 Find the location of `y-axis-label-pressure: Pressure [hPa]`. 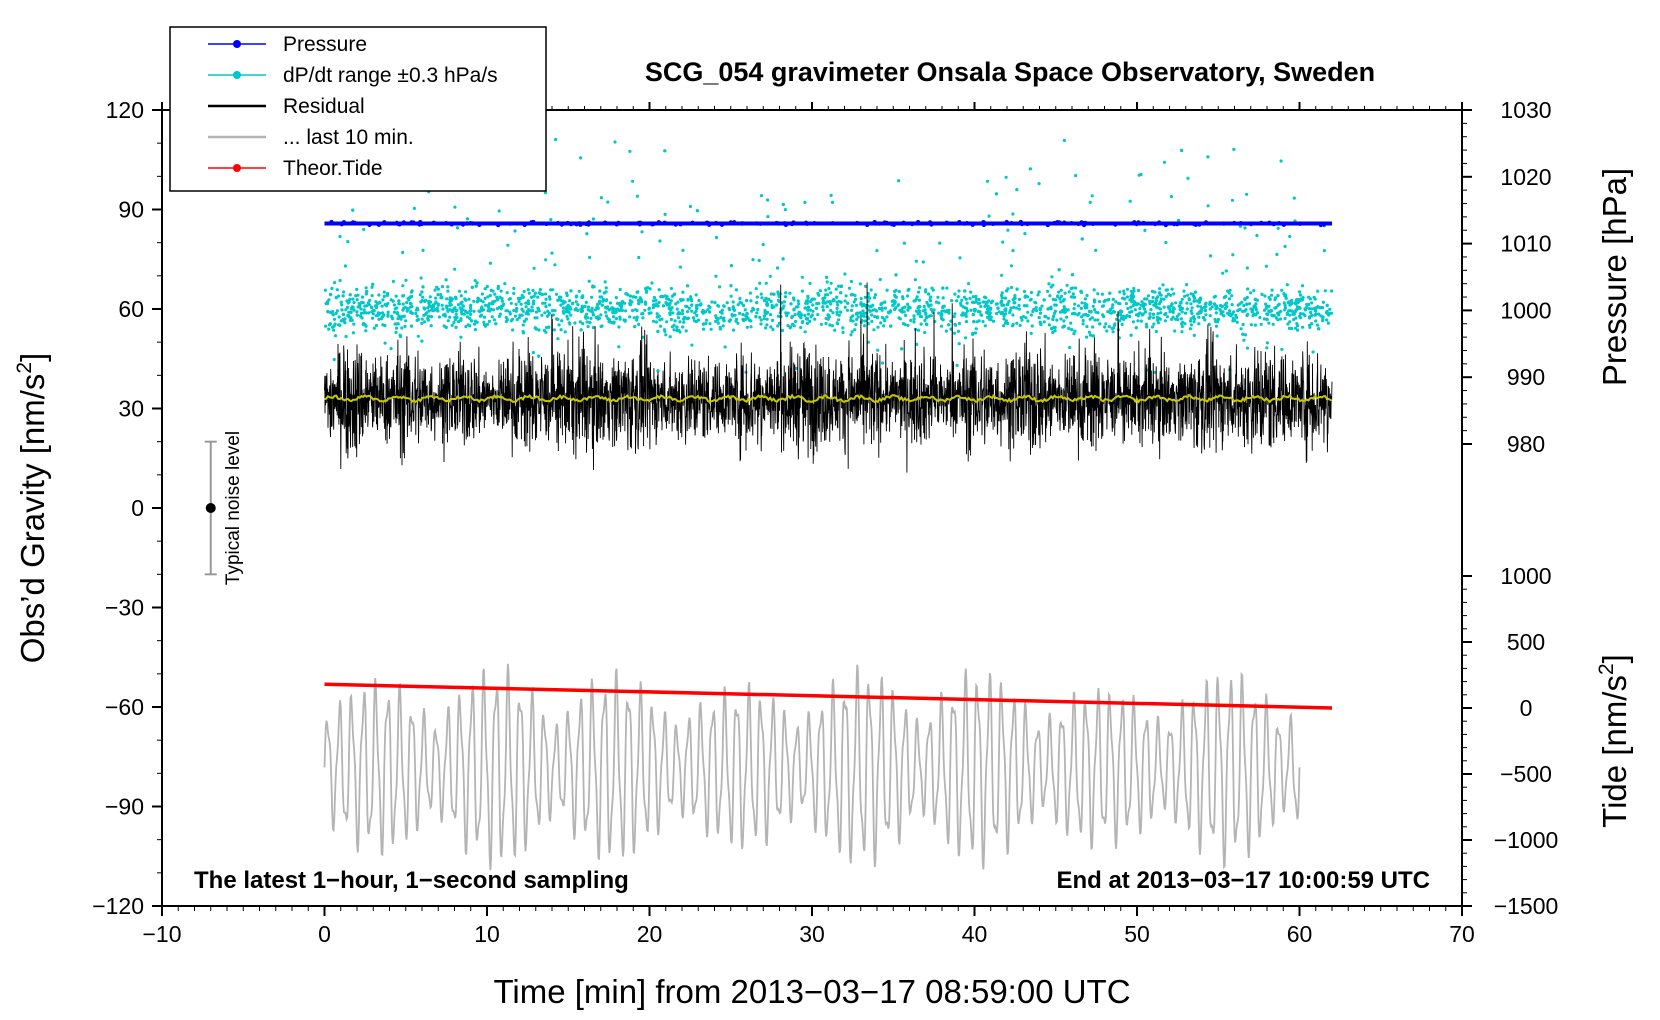

y-axis-label-pressure: Pressure [hPa] is located at coordinates (1614, 277).